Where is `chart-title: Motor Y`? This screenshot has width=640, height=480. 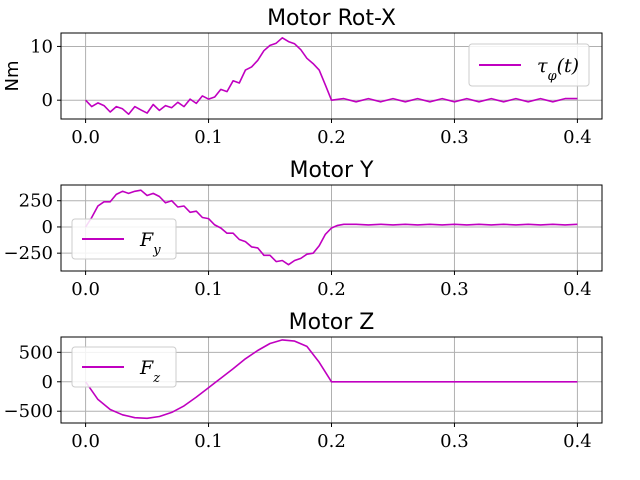
chart-title: Motor Y is located at coordinates (331, 170).